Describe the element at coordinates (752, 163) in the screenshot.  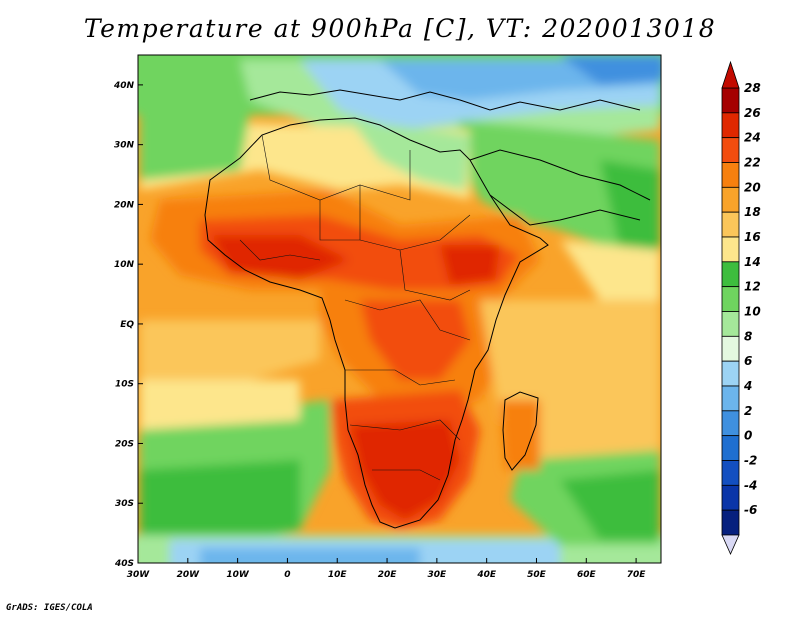
I see `colorbar-label: 22` at that location.